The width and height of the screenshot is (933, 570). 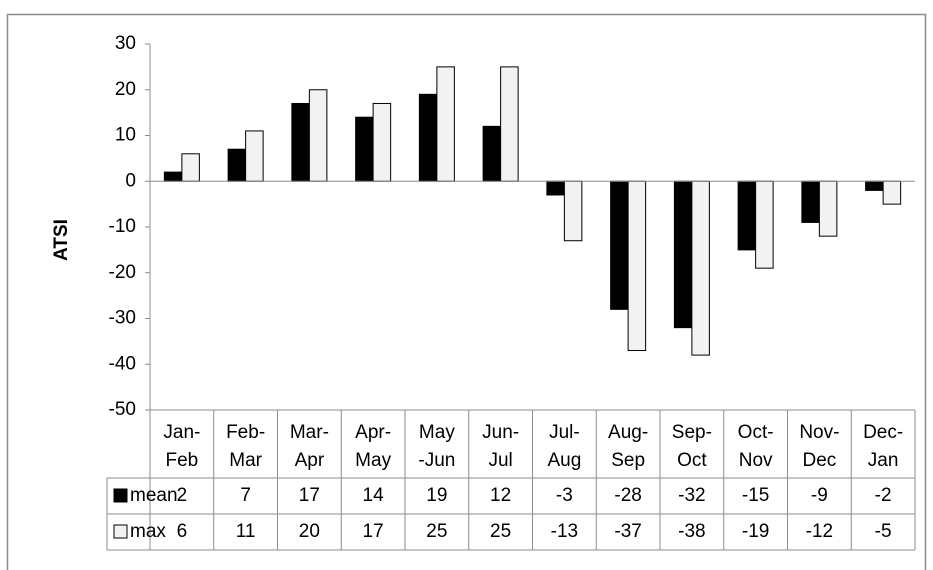 What do you see at coordinates (755, 495) in the screenshot?
I see `table-value: -15` at bounding box center [755, 495].